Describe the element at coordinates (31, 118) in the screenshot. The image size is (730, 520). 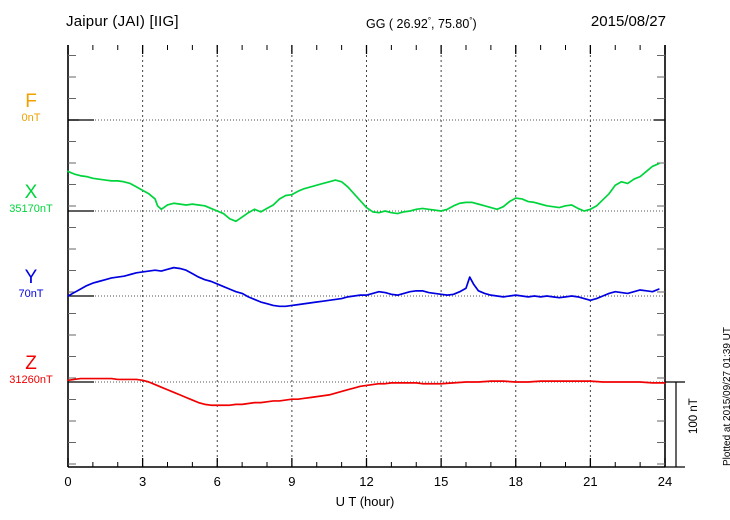
I see `component-baseline-f: 0nT` at that location.